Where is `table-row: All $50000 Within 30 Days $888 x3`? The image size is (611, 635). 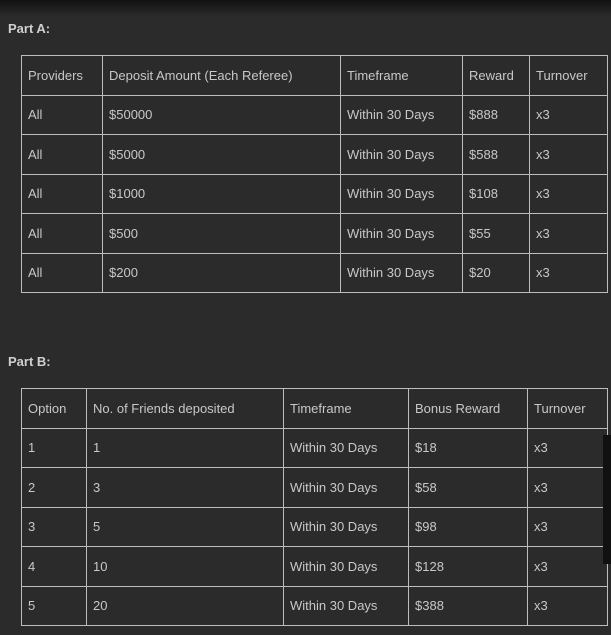 table-row: All $50000 Within 30 Days $888 x3 is located at coordinates (314, 114).